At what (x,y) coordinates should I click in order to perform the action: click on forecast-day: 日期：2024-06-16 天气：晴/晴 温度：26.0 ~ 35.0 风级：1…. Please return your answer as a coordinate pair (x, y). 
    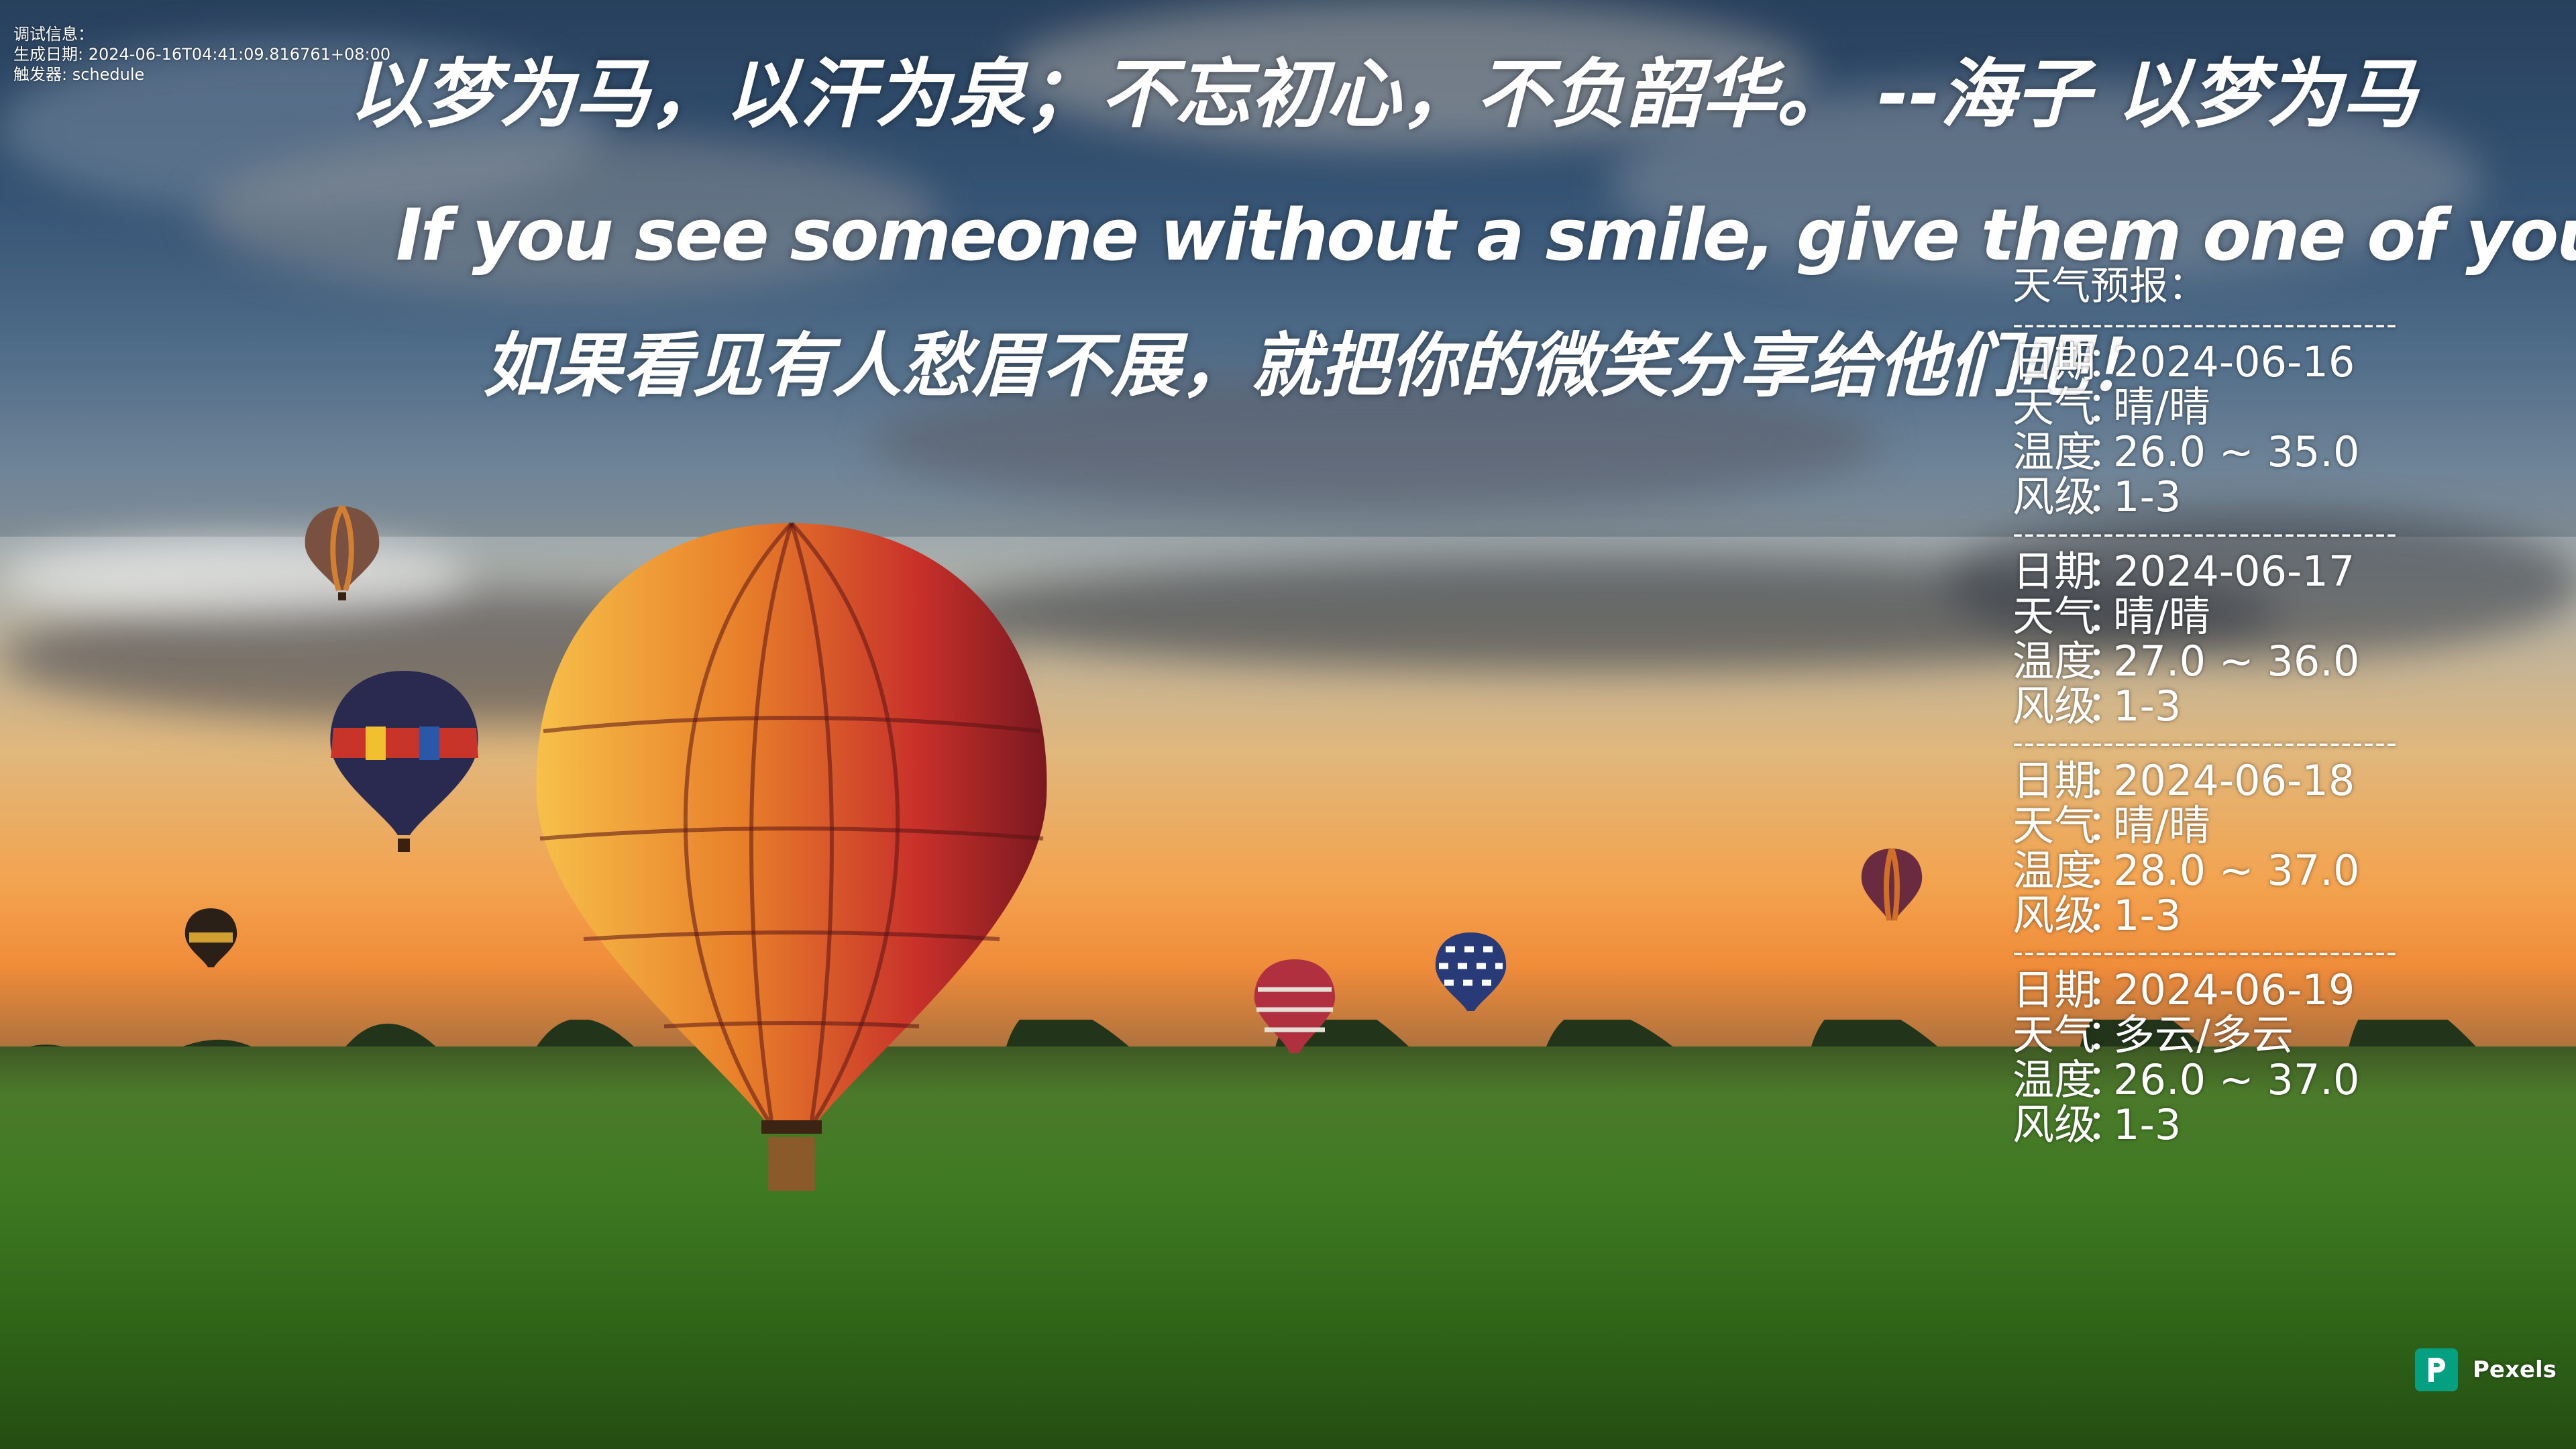
    Looking at the image, I should click on (2227, 429).